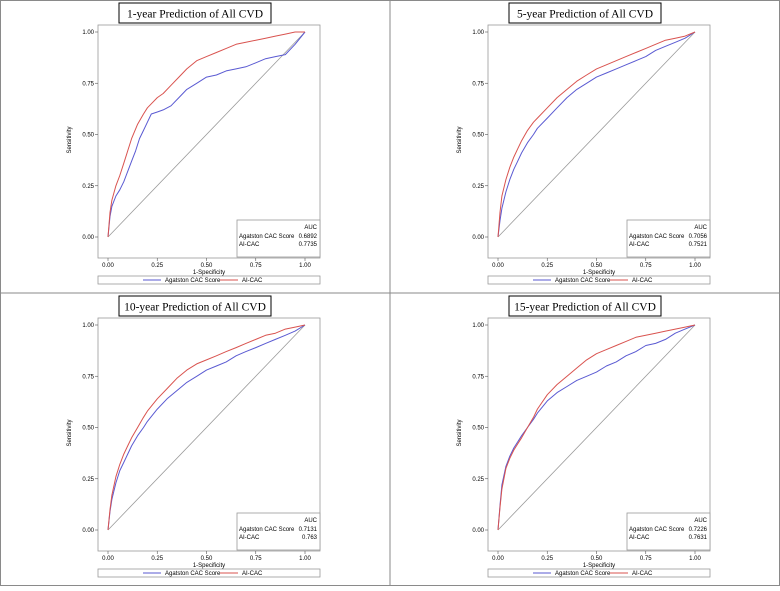  I want to click on chart-title: 5-year Prediction of All CVD, so click(585, 15).